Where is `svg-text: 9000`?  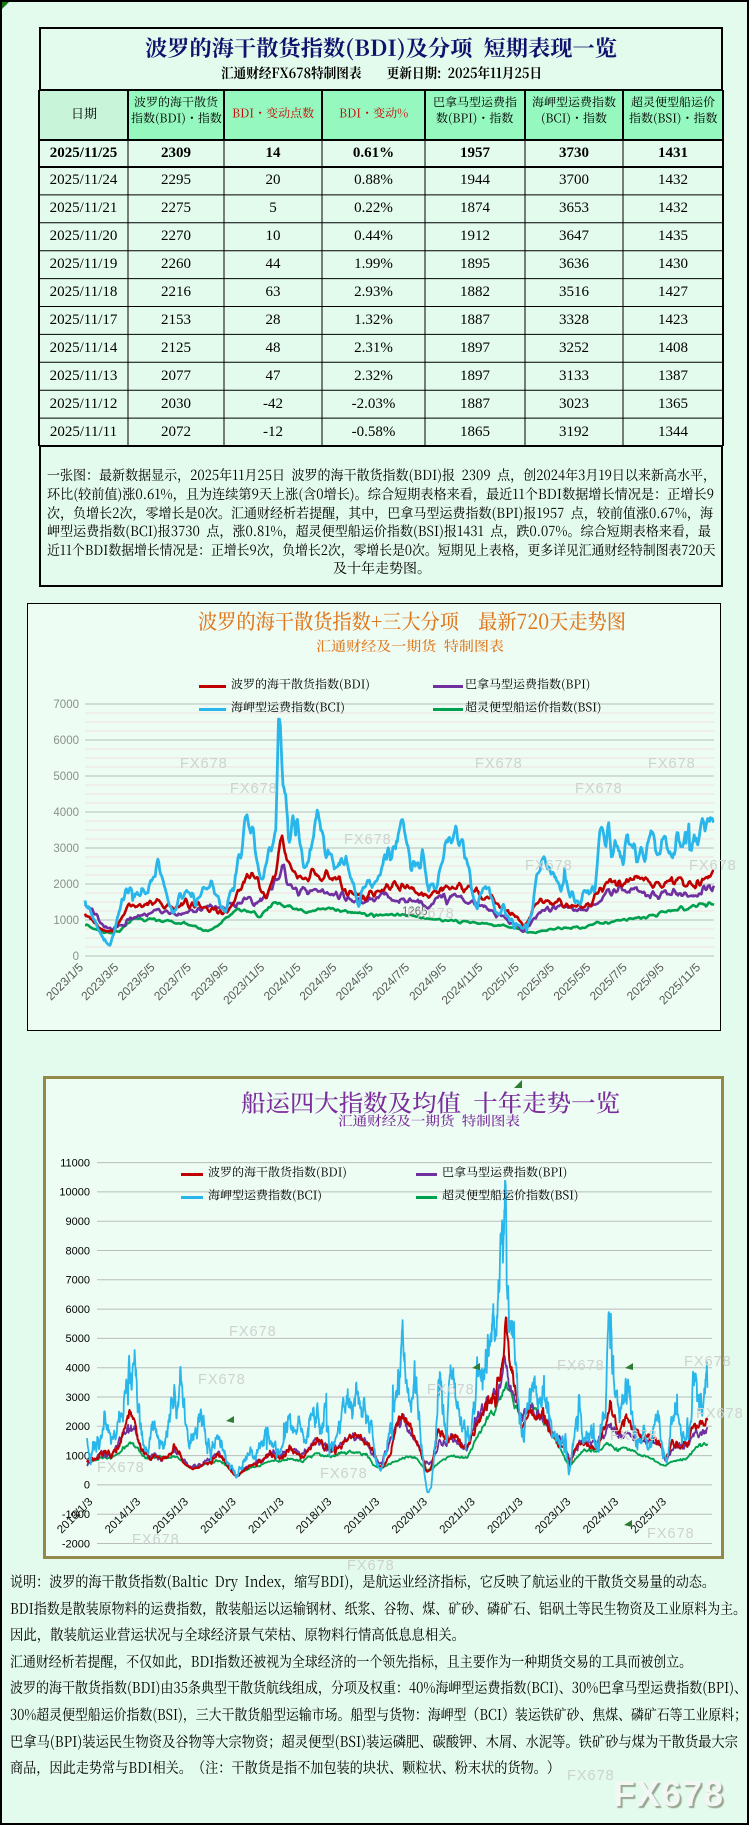
svg-text: 9000 is located at coordinates (78, 1222).